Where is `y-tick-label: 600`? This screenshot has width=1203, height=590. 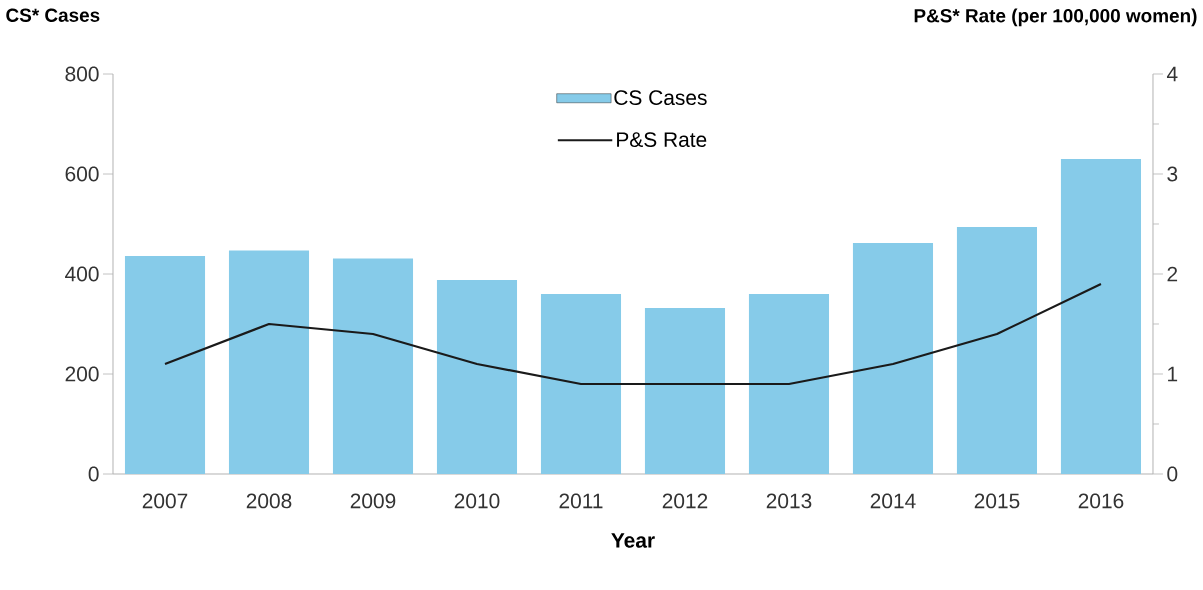
y-tick-label: 600 is located at coordinates (82, 174).